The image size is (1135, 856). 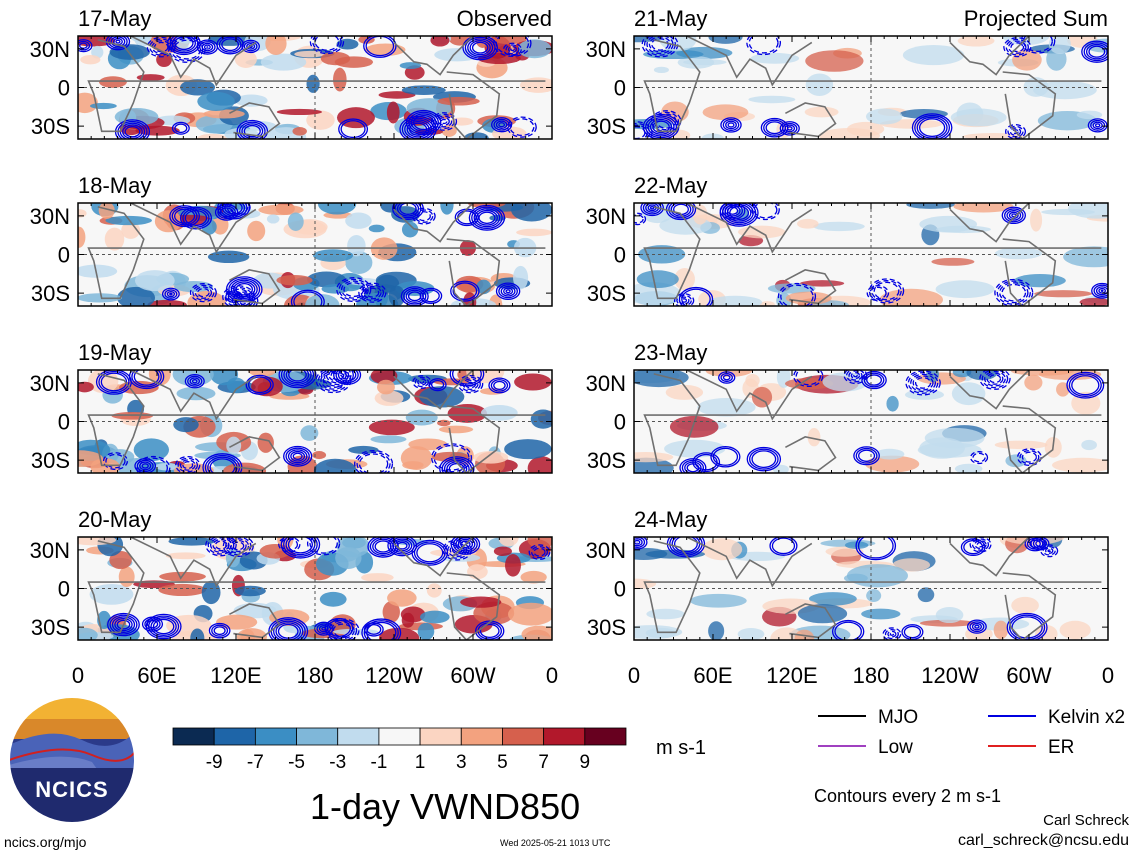 I want to click on colorbar-tick: 1, so click(x=420, y=762).